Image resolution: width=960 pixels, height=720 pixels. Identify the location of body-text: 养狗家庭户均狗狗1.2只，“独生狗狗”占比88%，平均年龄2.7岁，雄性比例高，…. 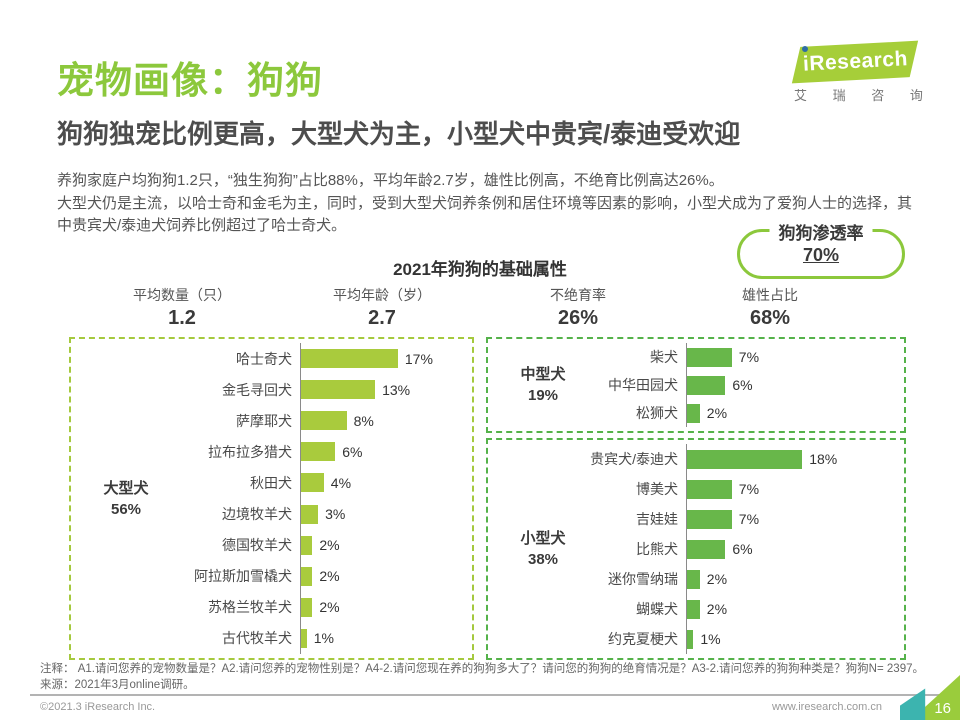
(488, 204).